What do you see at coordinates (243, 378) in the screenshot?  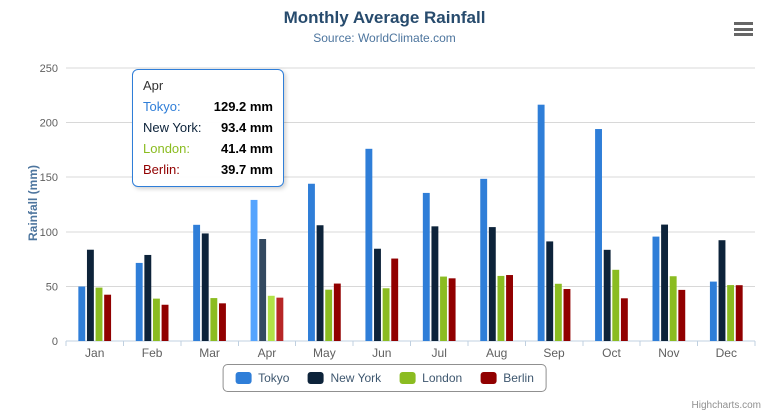 I see `legend-swatch-tokyo` at bounding box center [243, 378].